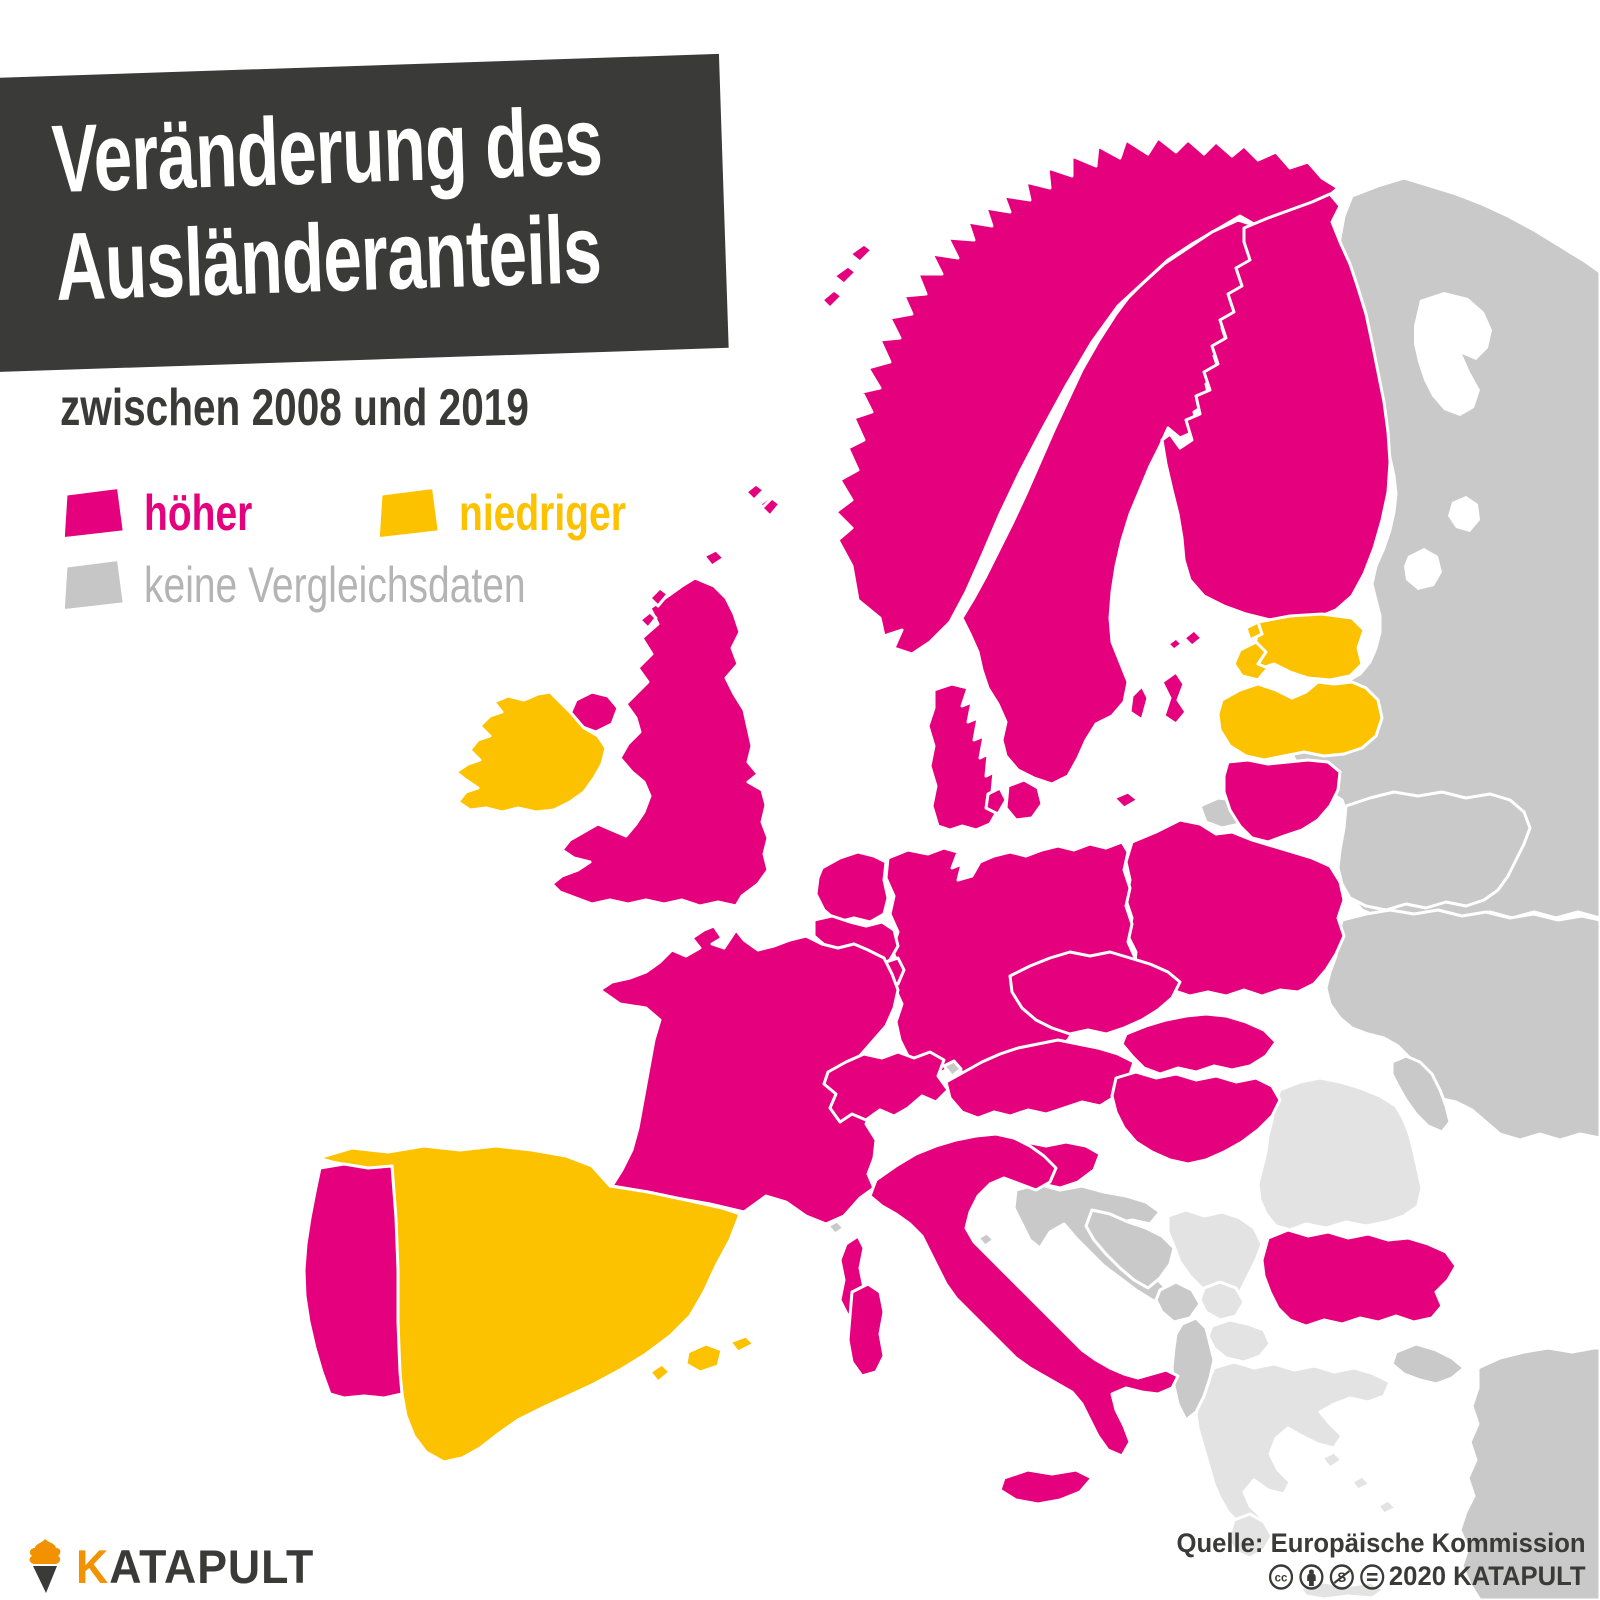 The width and height of the screenshot is (1600, 1600). What do you see at coordinates (1130, 1249) in the screenshot?
I see `country-bosnia` at bounding box center [1130, 1249].